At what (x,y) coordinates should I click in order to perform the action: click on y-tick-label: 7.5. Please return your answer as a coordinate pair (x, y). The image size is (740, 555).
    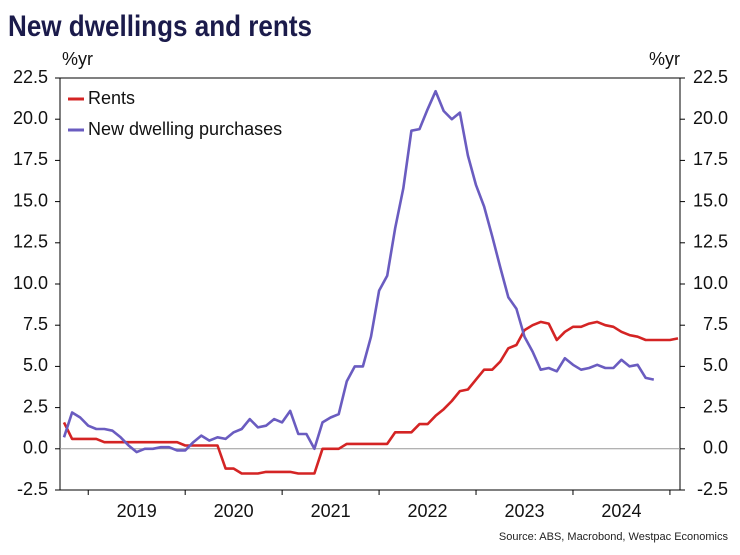
    Looking at the image, I should click on (35, 324).